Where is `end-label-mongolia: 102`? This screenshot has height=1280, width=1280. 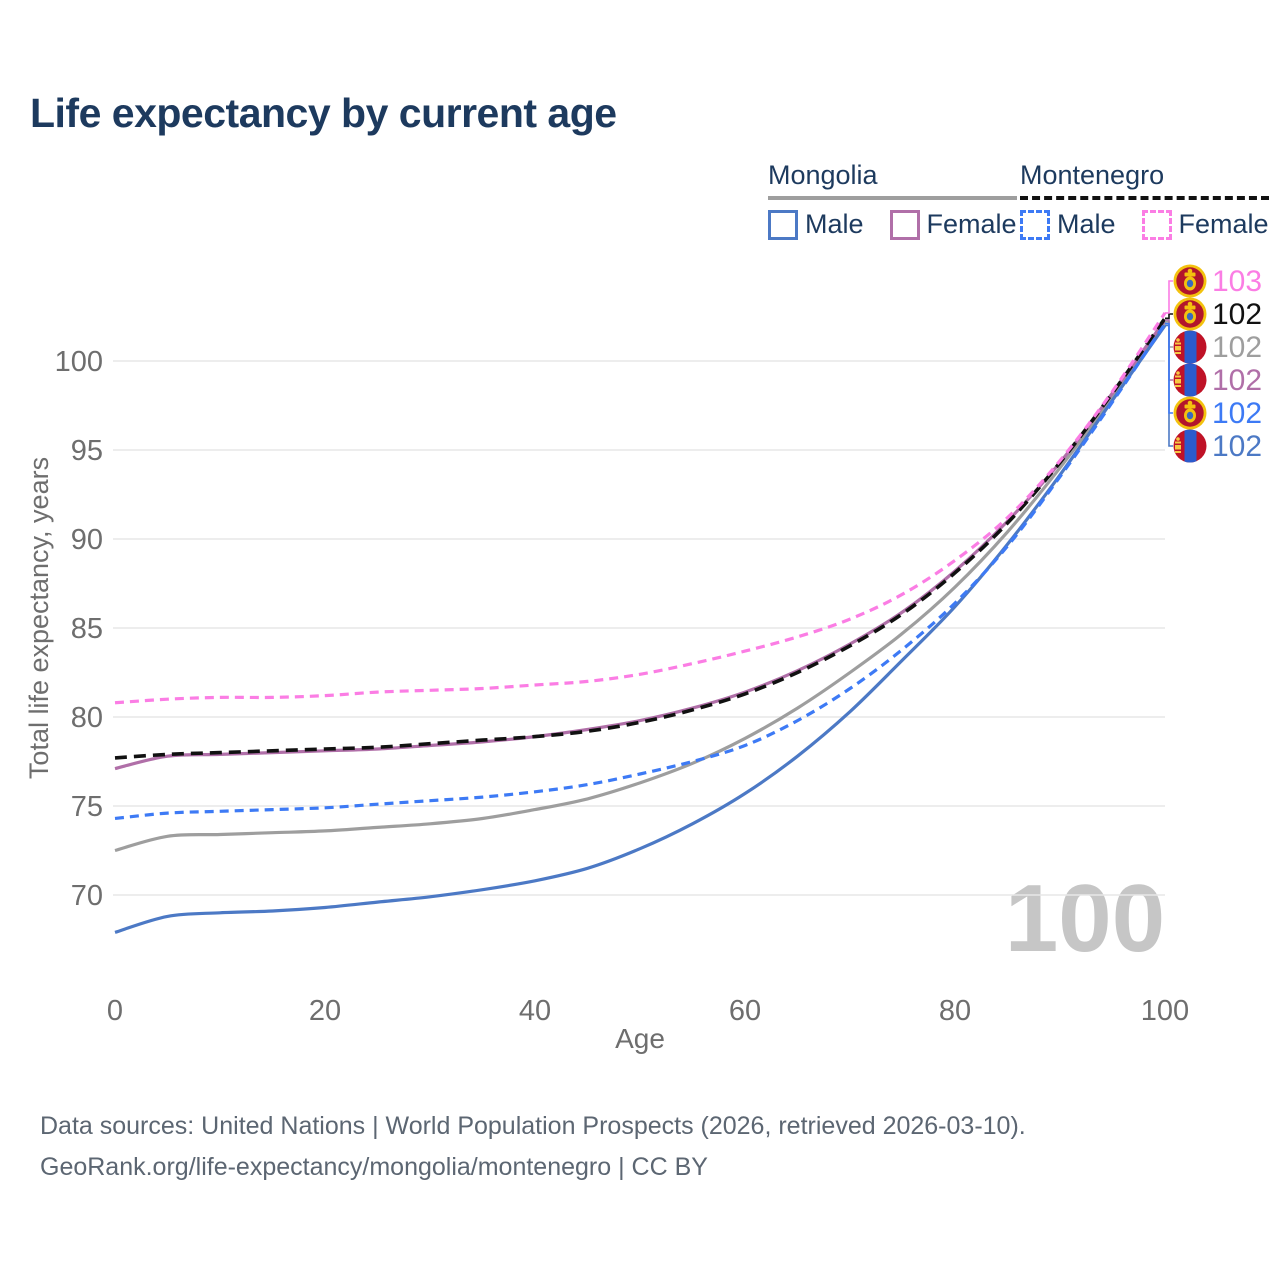
end-label-mongolia: 102 is located at coordinates (1237, 347).